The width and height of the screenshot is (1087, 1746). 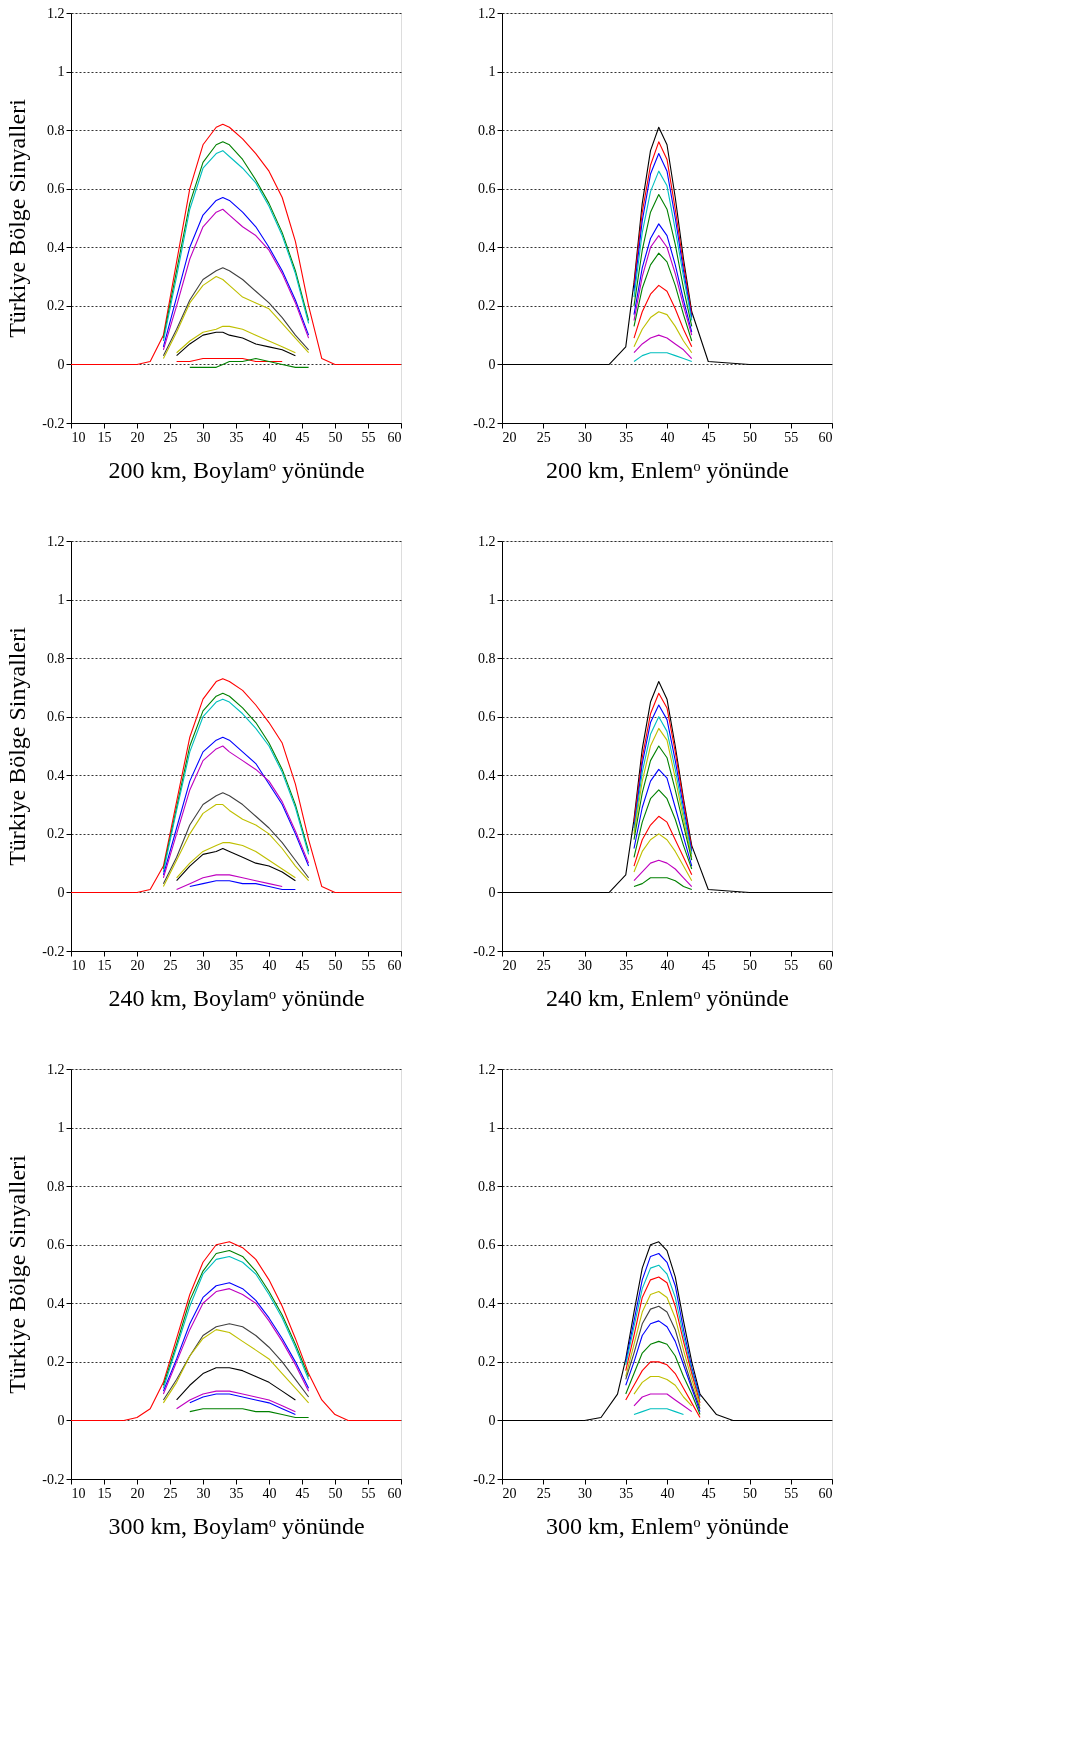 I want to click on x-axis-title: 300 km, Enlemᵒ yönünde, so click(x=667, y=1525).